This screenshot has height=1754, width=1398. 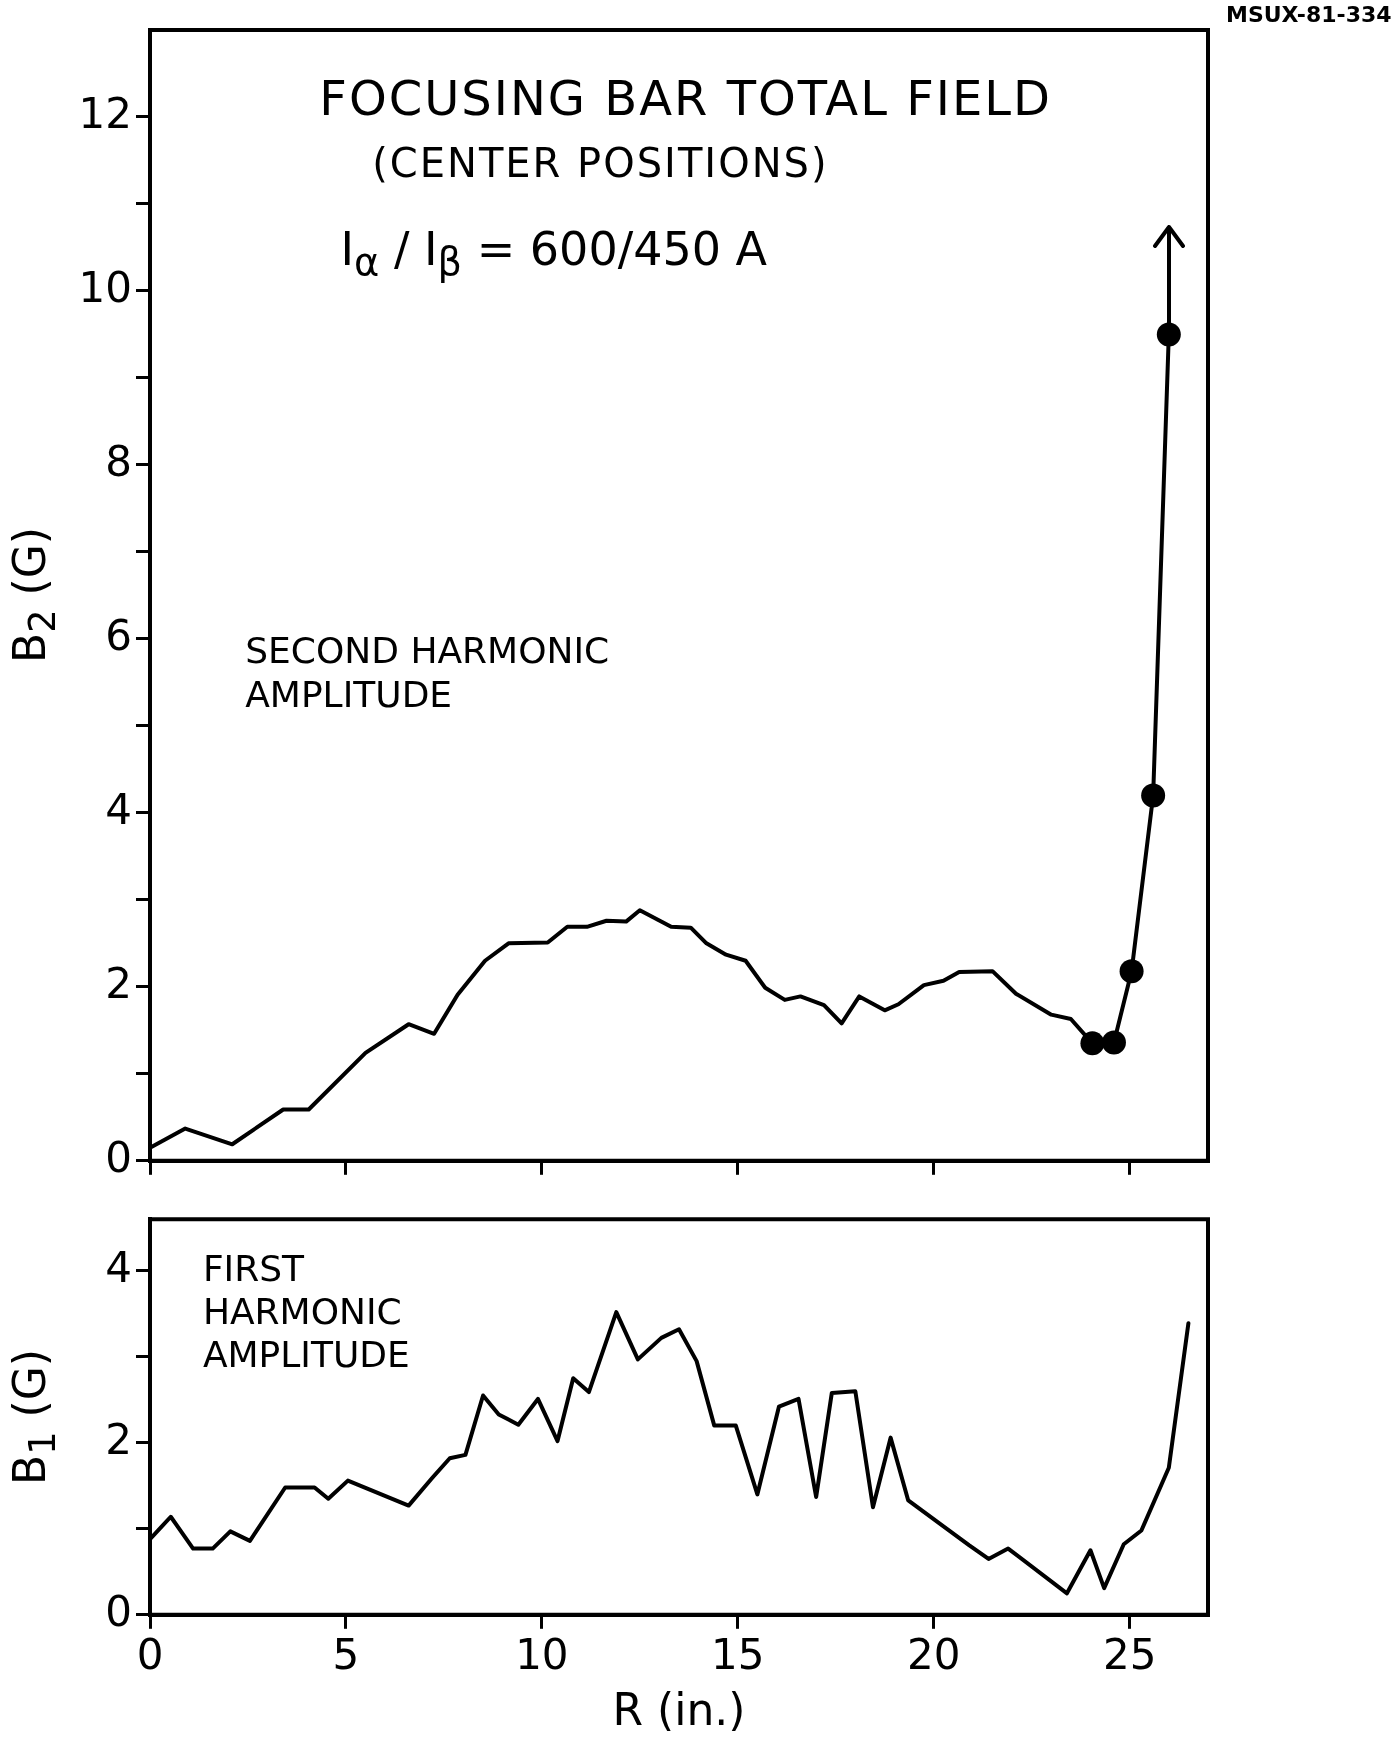 I want to click on annotation: SECOND HARMONIC AMPLITUDE, so click(x=428, y=672).